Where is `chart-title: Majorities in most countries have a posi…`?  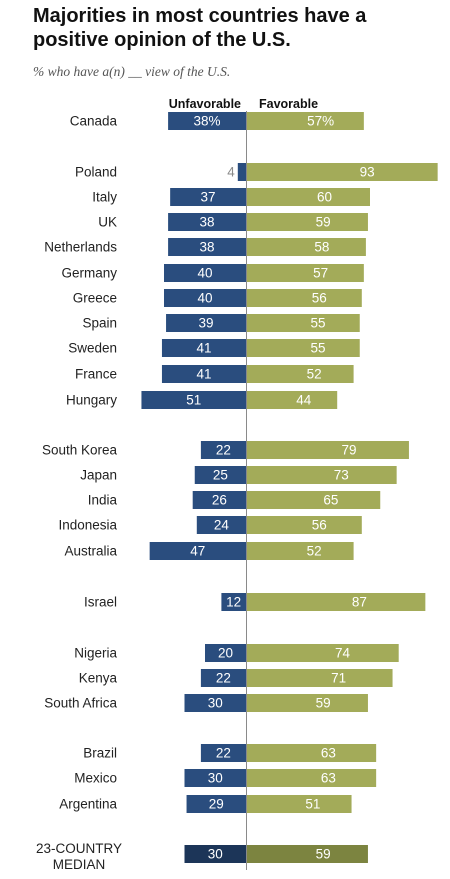
chart-title: Majorities in most countries have a posi… is located at coordinates (200, 28).